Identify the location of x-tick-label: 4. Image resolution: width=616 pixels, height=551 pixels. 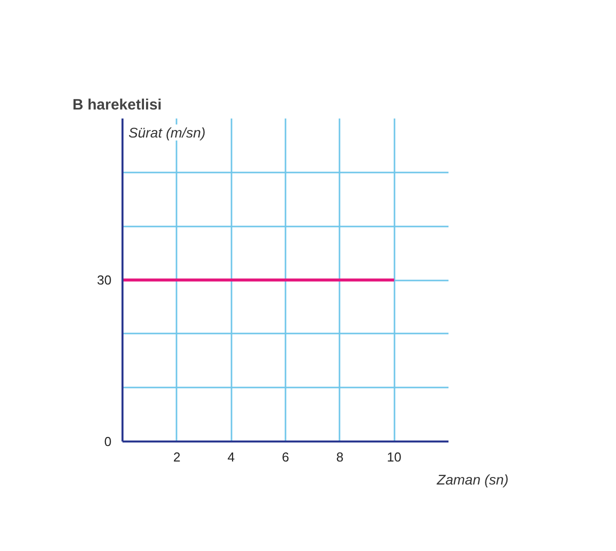
(231, 457).